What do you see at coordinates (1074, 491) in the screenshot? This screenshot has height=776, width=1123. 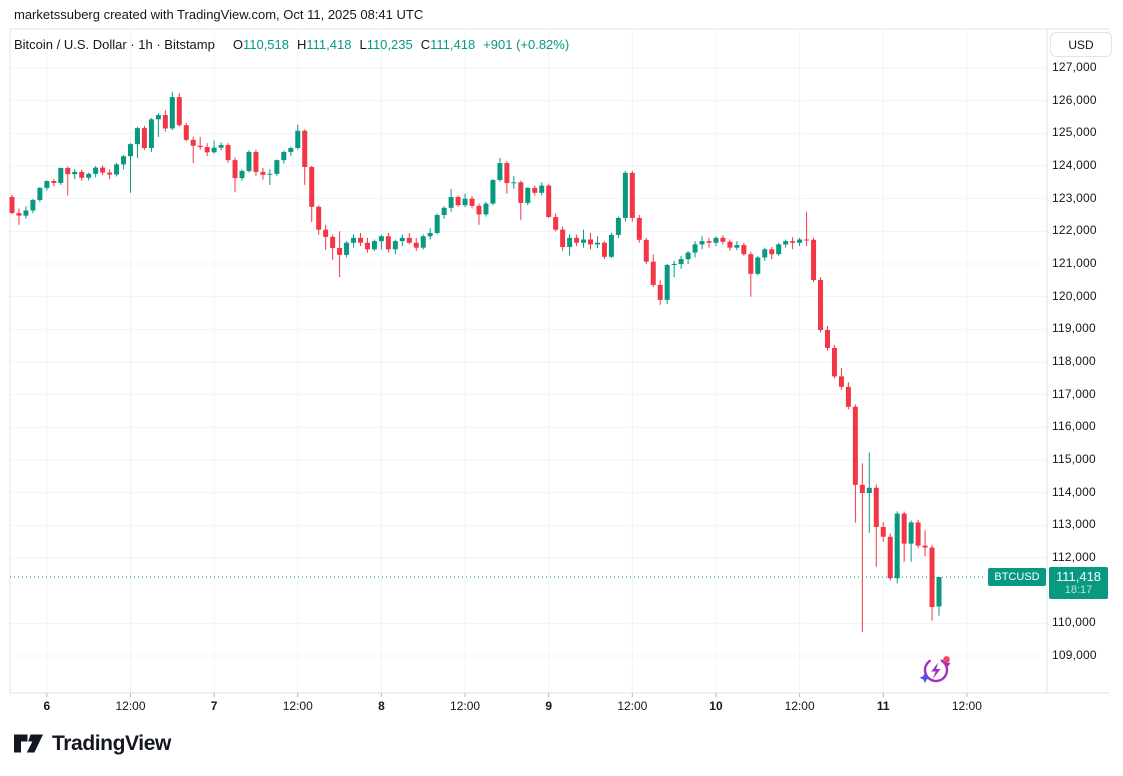 I see `price-axis-label: 114,000` at bounding box center [1074, 491].